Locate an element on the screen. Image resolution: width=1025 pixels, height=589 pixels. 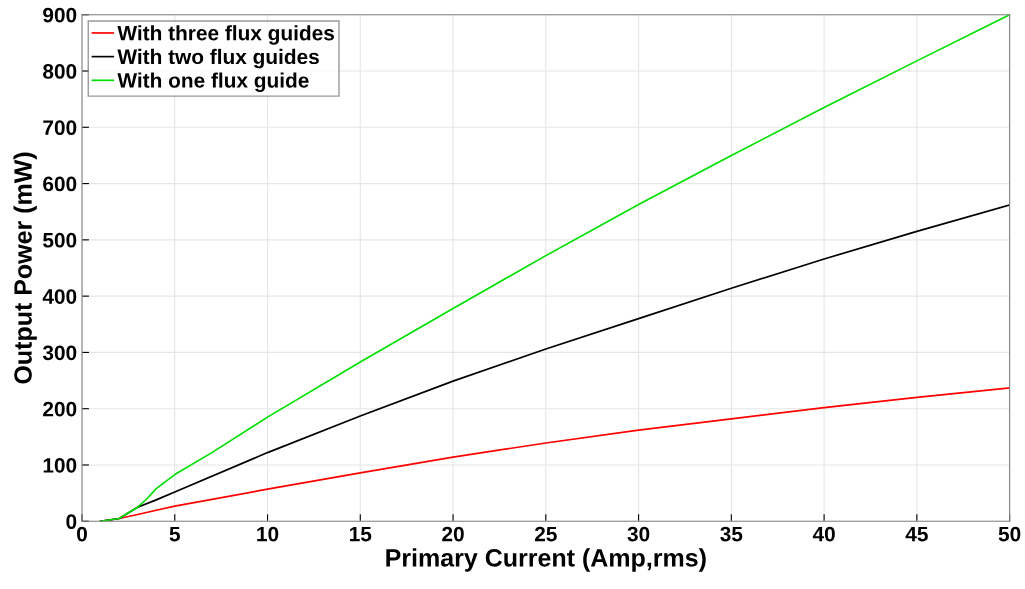
y-tick-label: 800 is located at coordinates (60, 71).